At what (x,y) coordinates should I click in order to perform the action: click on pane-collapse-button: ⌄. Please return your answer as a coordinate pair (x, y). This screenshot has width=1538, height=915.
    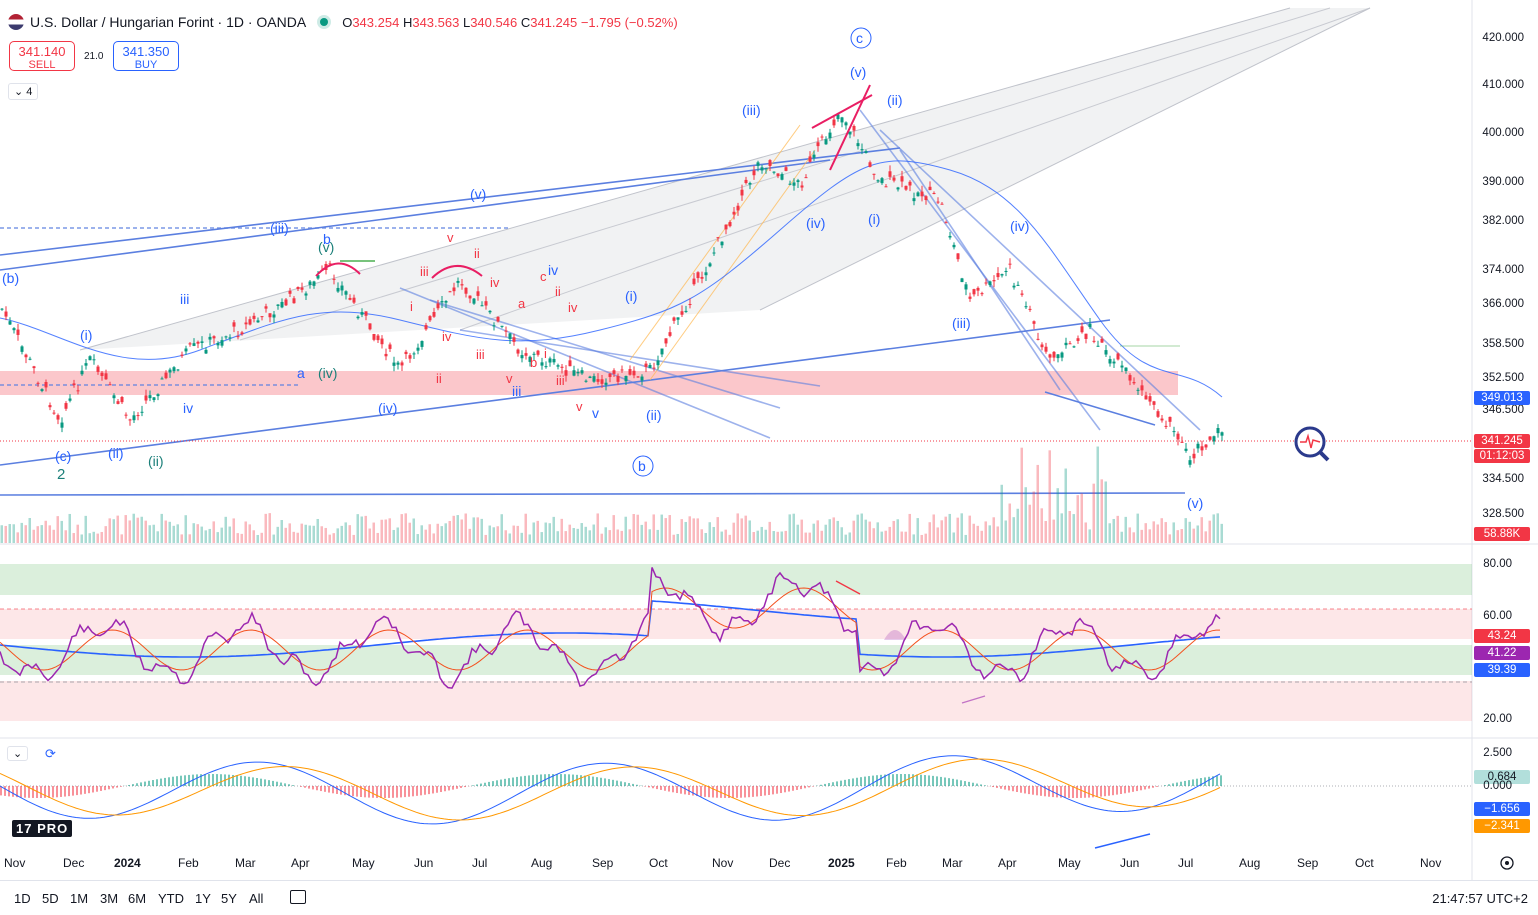
    Looking at the image, I should click on (17, 753).